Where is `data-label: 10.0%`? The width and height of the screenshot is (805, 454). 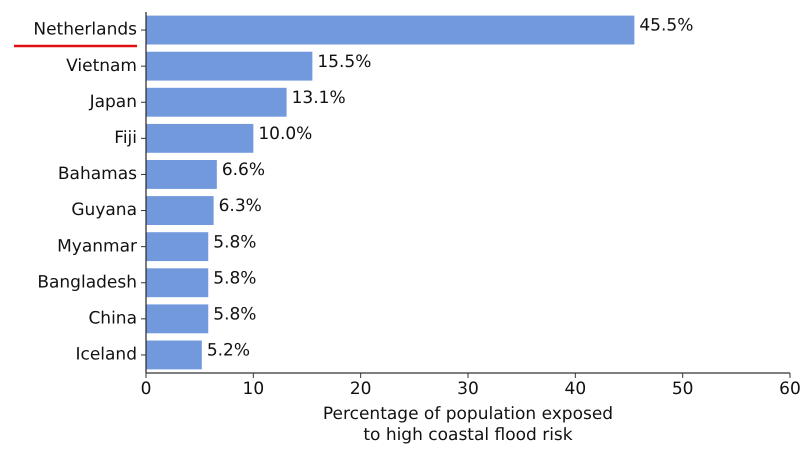 data-label: 10.0% is located at coordinates (285, 134).